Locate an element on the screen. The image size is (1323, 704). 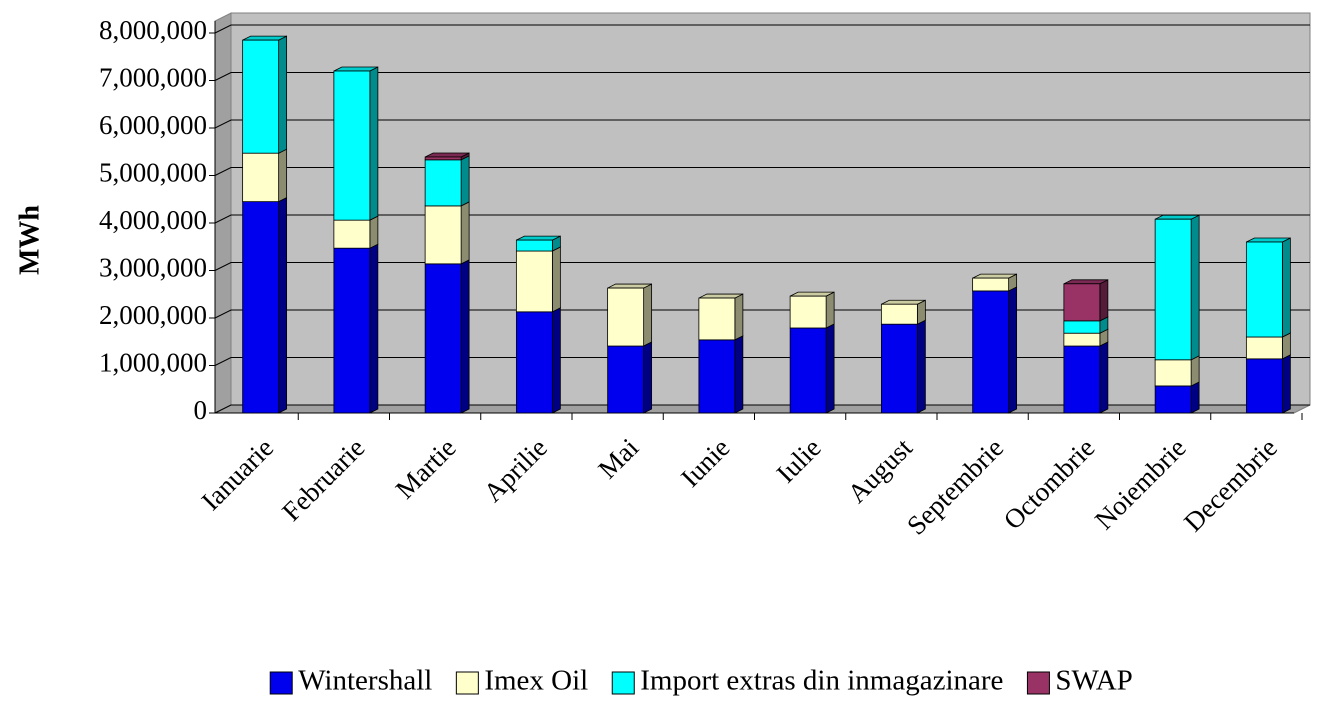
legend-label: Import extras din inmagazinare is located at coordinates (821, 681).